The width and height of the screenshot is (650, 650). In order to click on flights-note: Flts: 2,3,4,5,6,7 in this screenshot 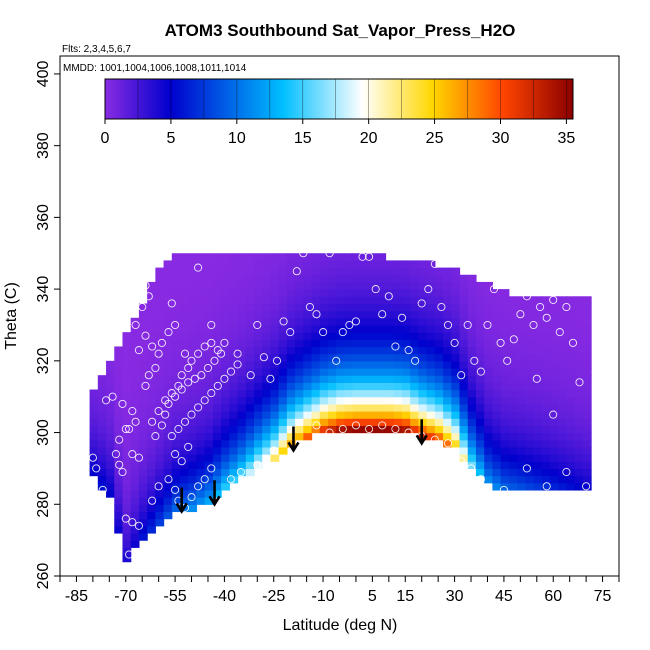, I will do `click(96, 49)`.